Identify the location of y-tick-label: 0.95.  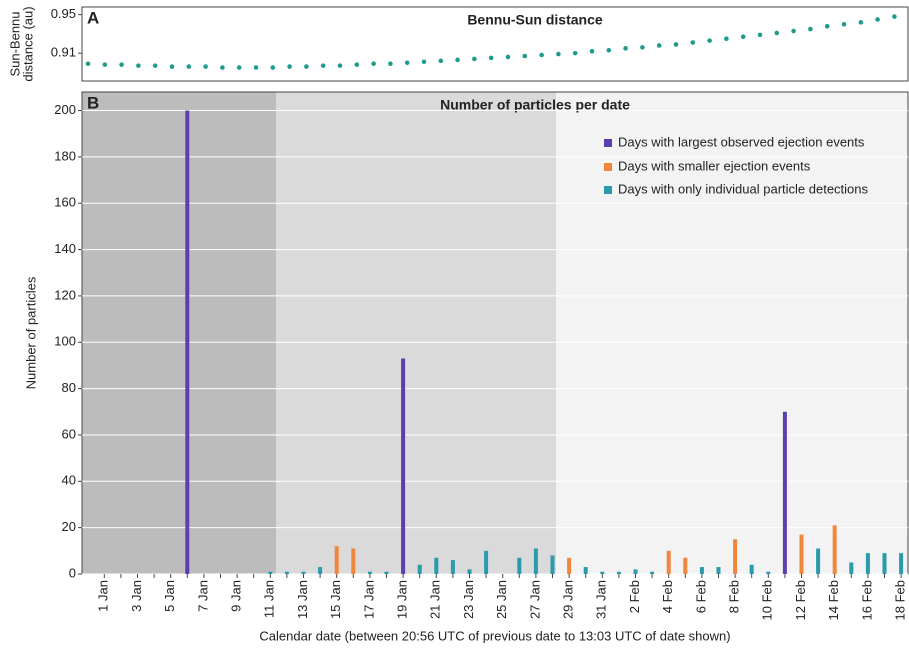
(63, 13).